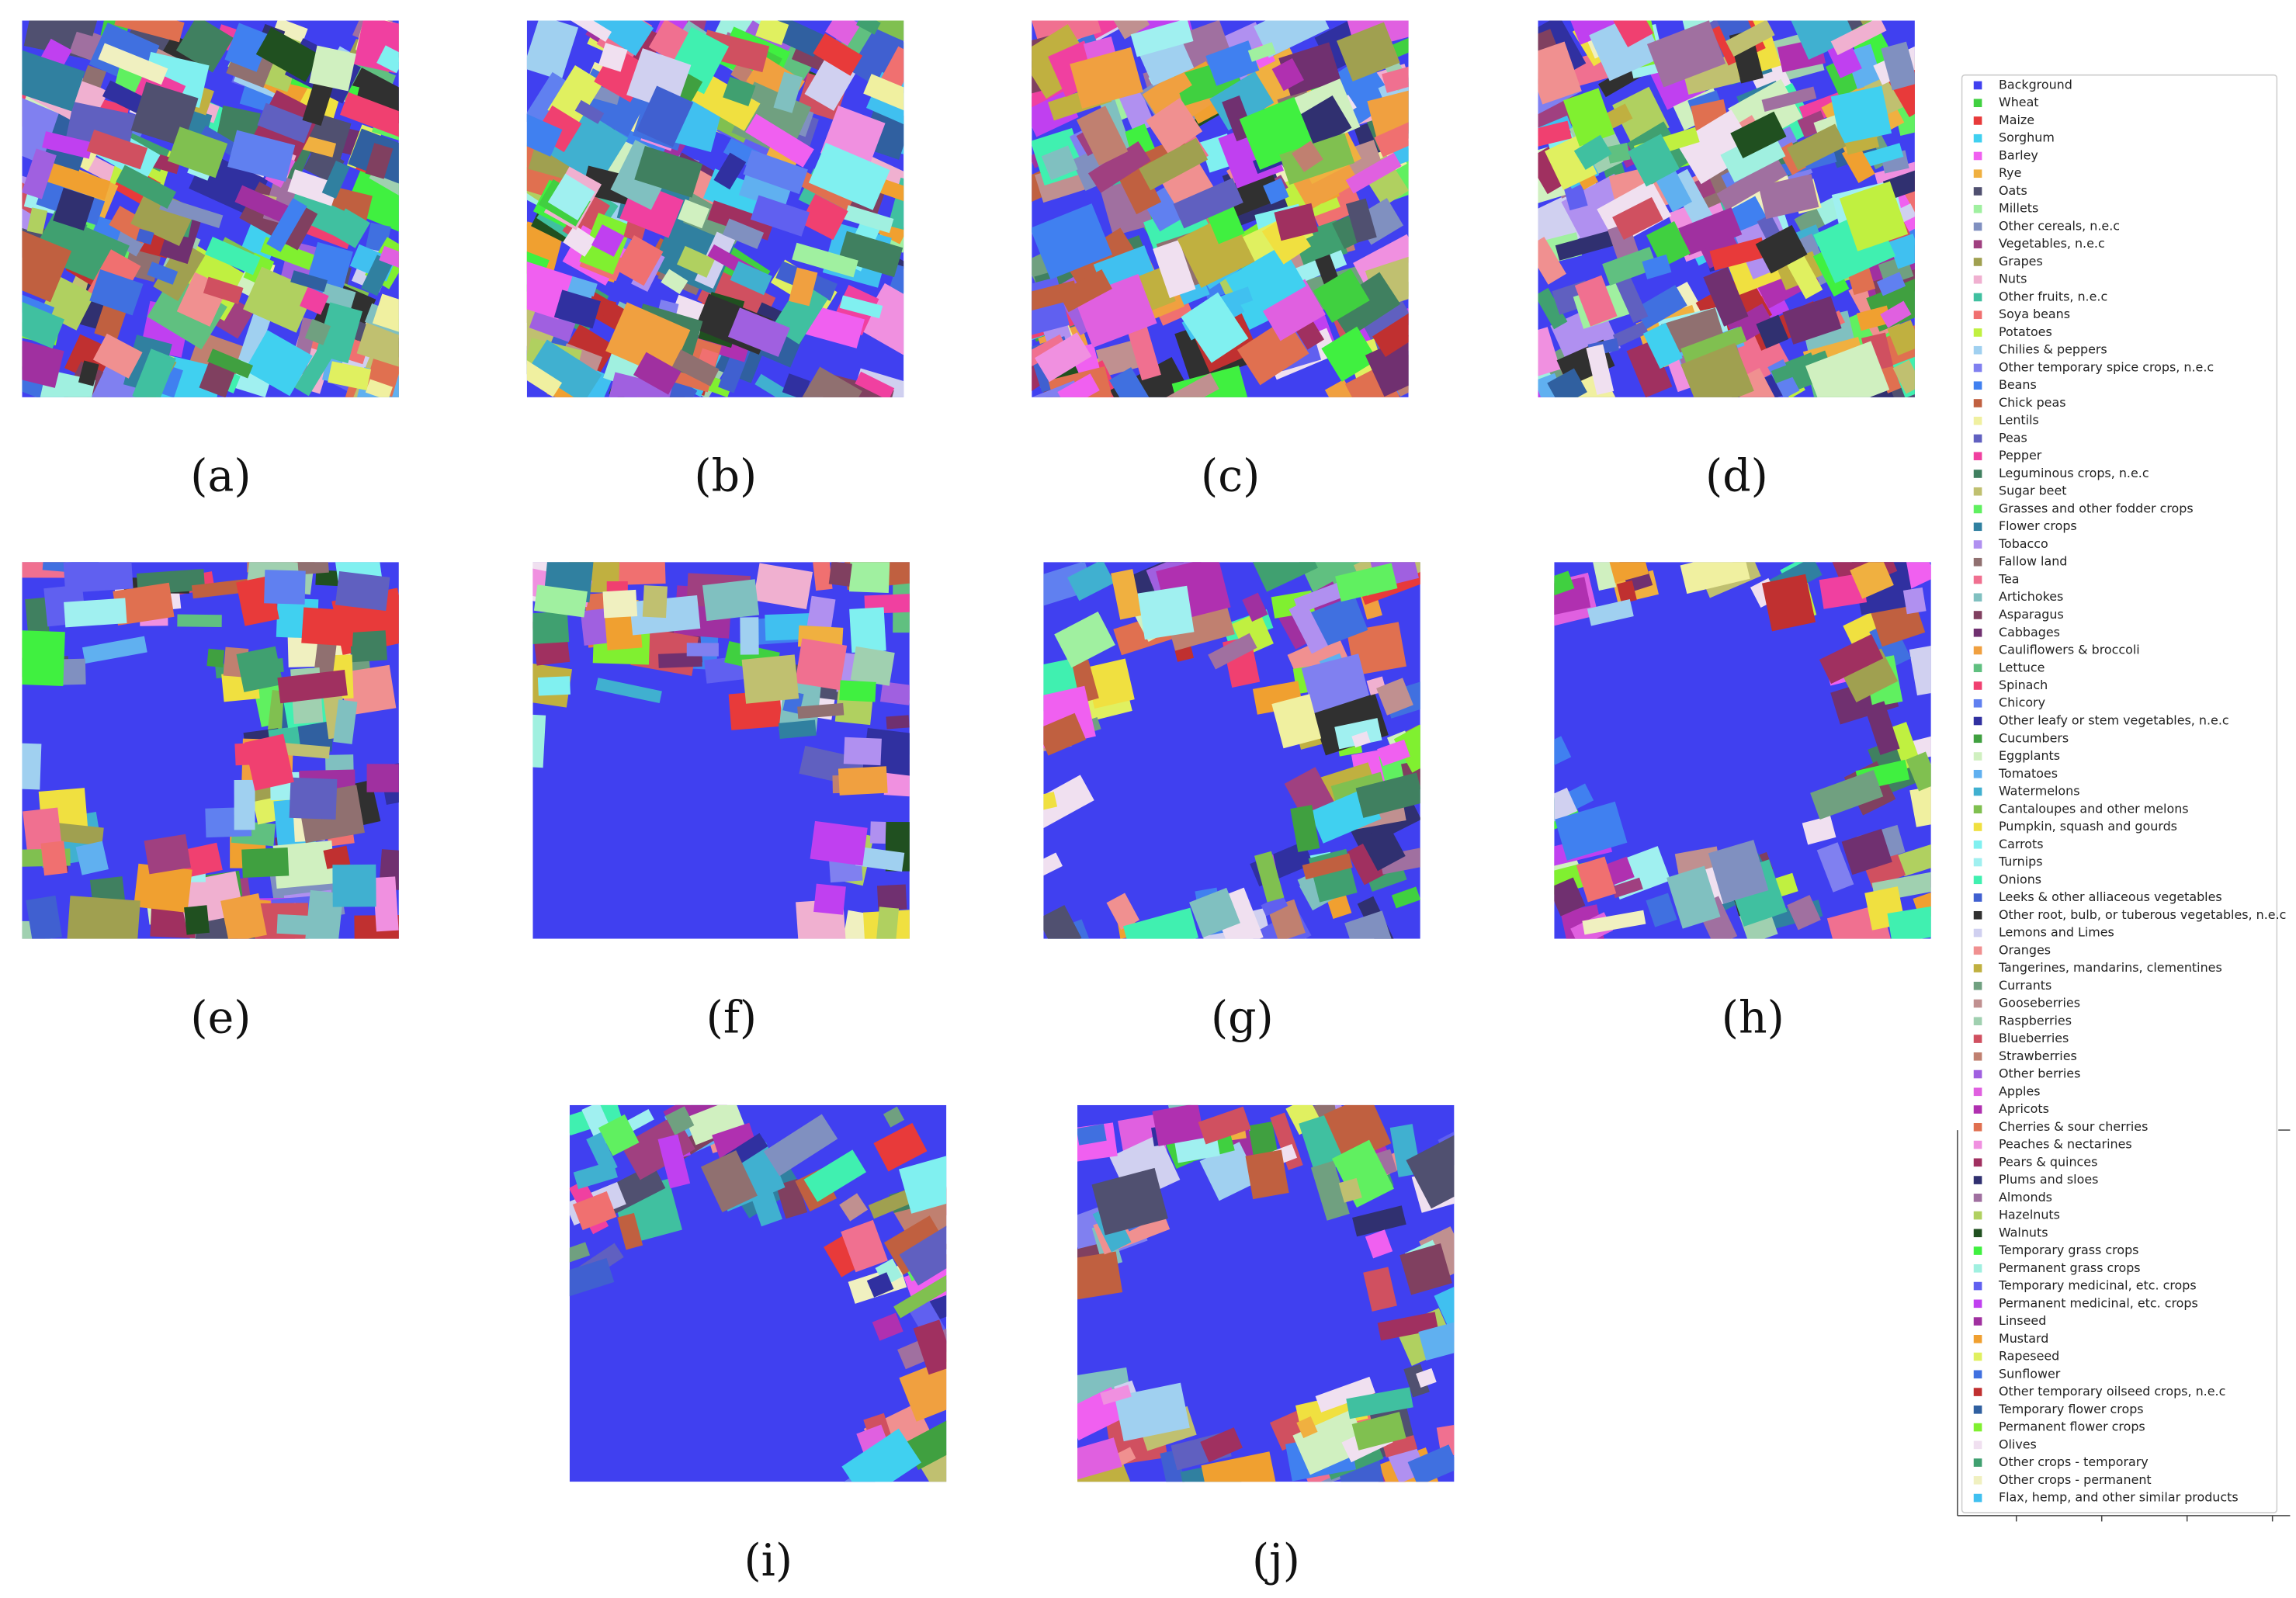  I want to click on legend-label: Rapeseed, so click(2029, 1356).